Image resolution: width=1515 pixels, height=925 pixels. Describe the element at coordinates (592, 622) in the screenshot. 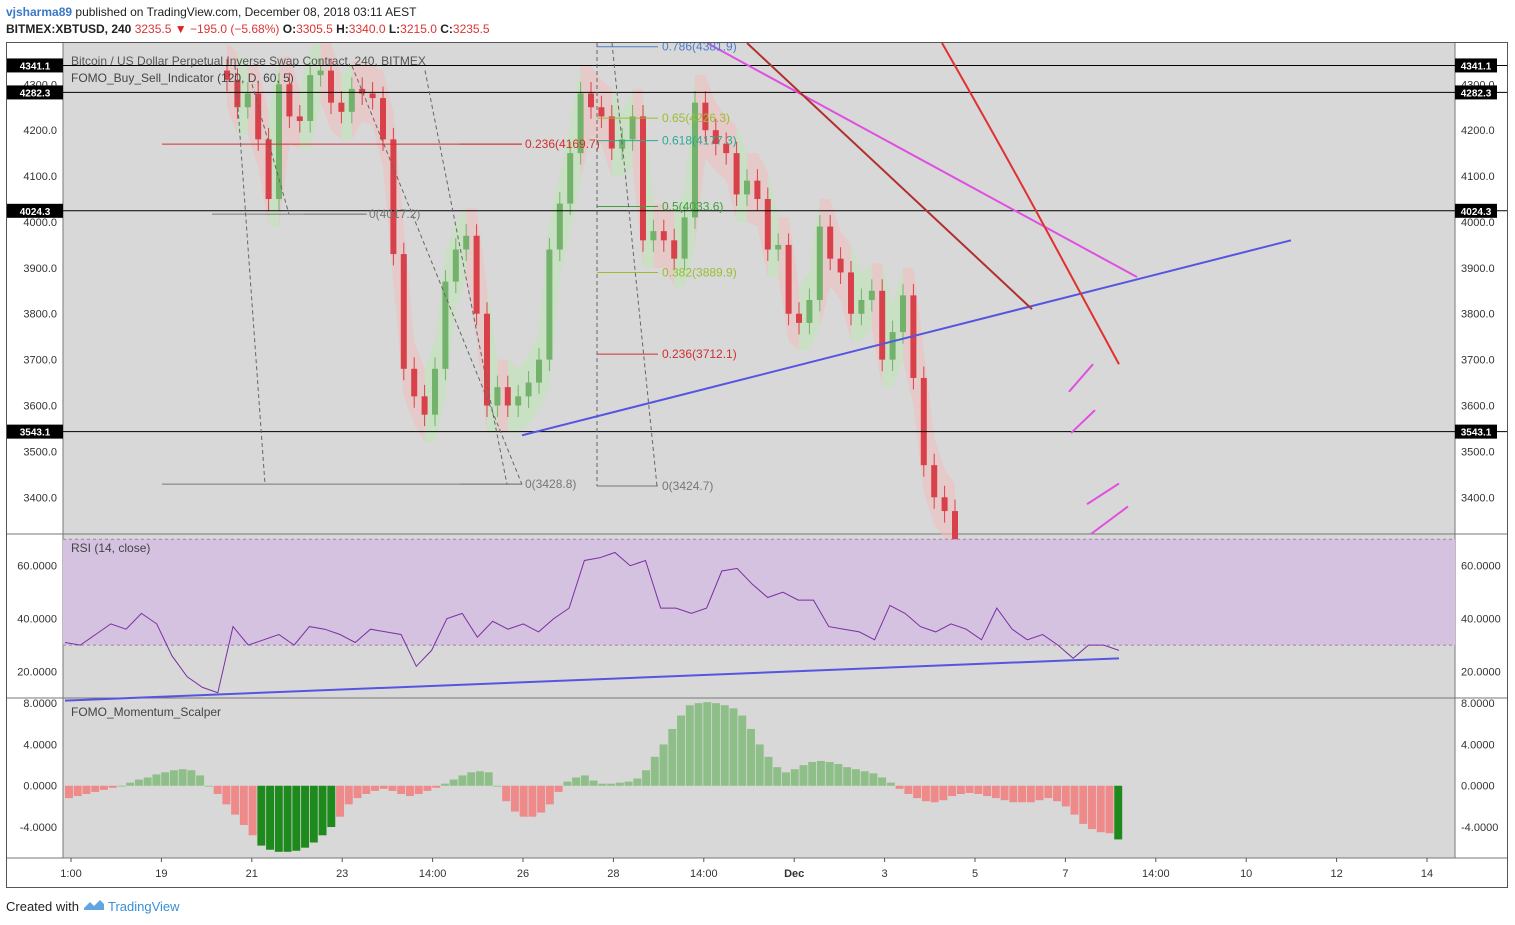

I see `rsi-line` at that location.